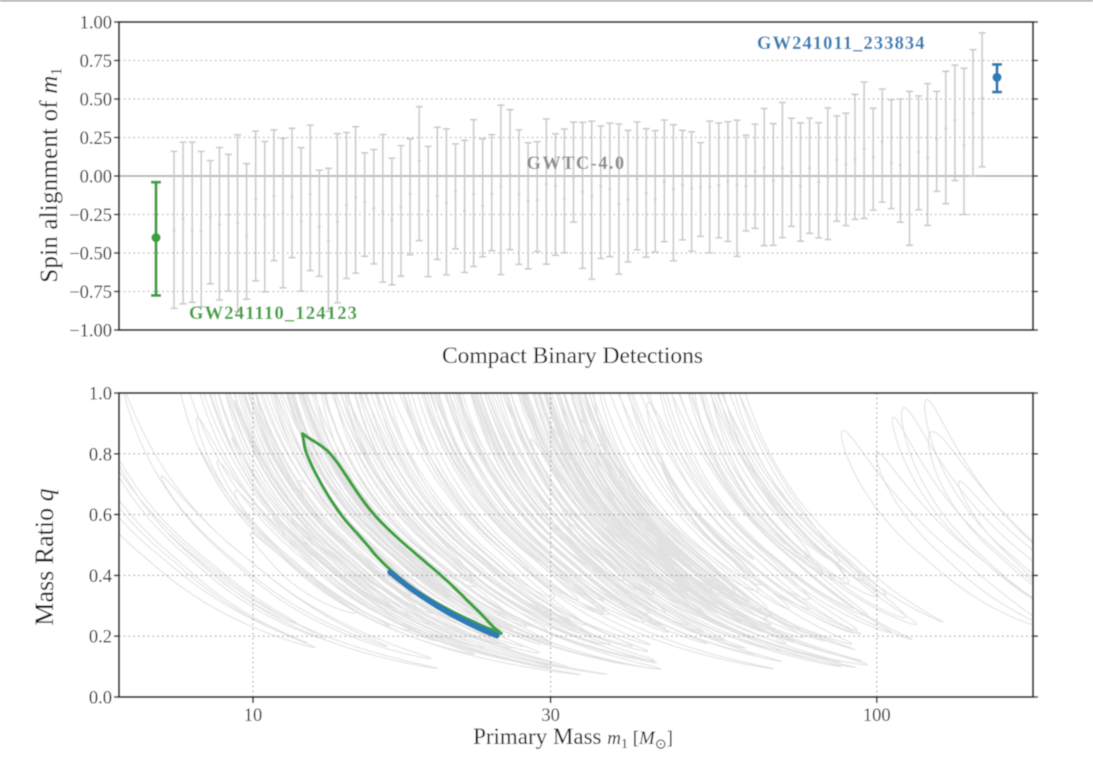 This screenshot has height=759, width=1093. I want to click on svg-text: 0.8, so click(100, 455).